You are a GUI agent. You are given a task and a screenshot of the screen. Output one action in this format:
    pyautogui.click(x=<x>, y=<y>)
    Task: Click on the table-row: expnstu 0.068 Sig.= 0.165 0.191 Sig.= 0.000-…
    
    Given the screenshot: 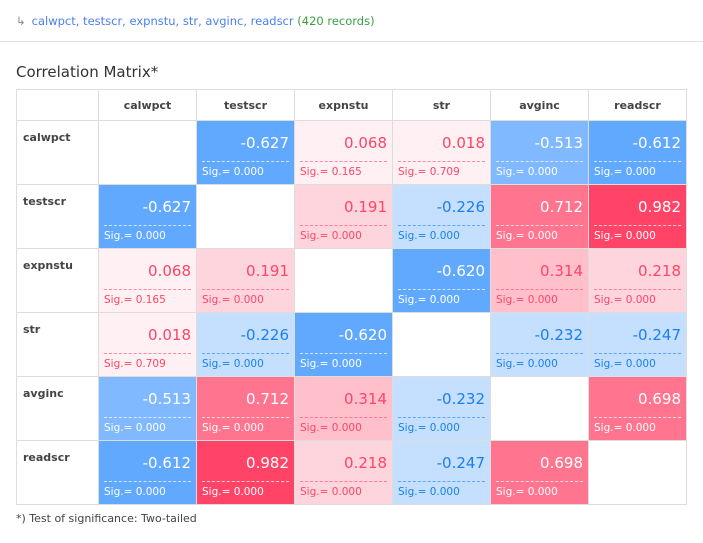 What is the action you would take?
    pyautogui.click(x=351, y=280)
    